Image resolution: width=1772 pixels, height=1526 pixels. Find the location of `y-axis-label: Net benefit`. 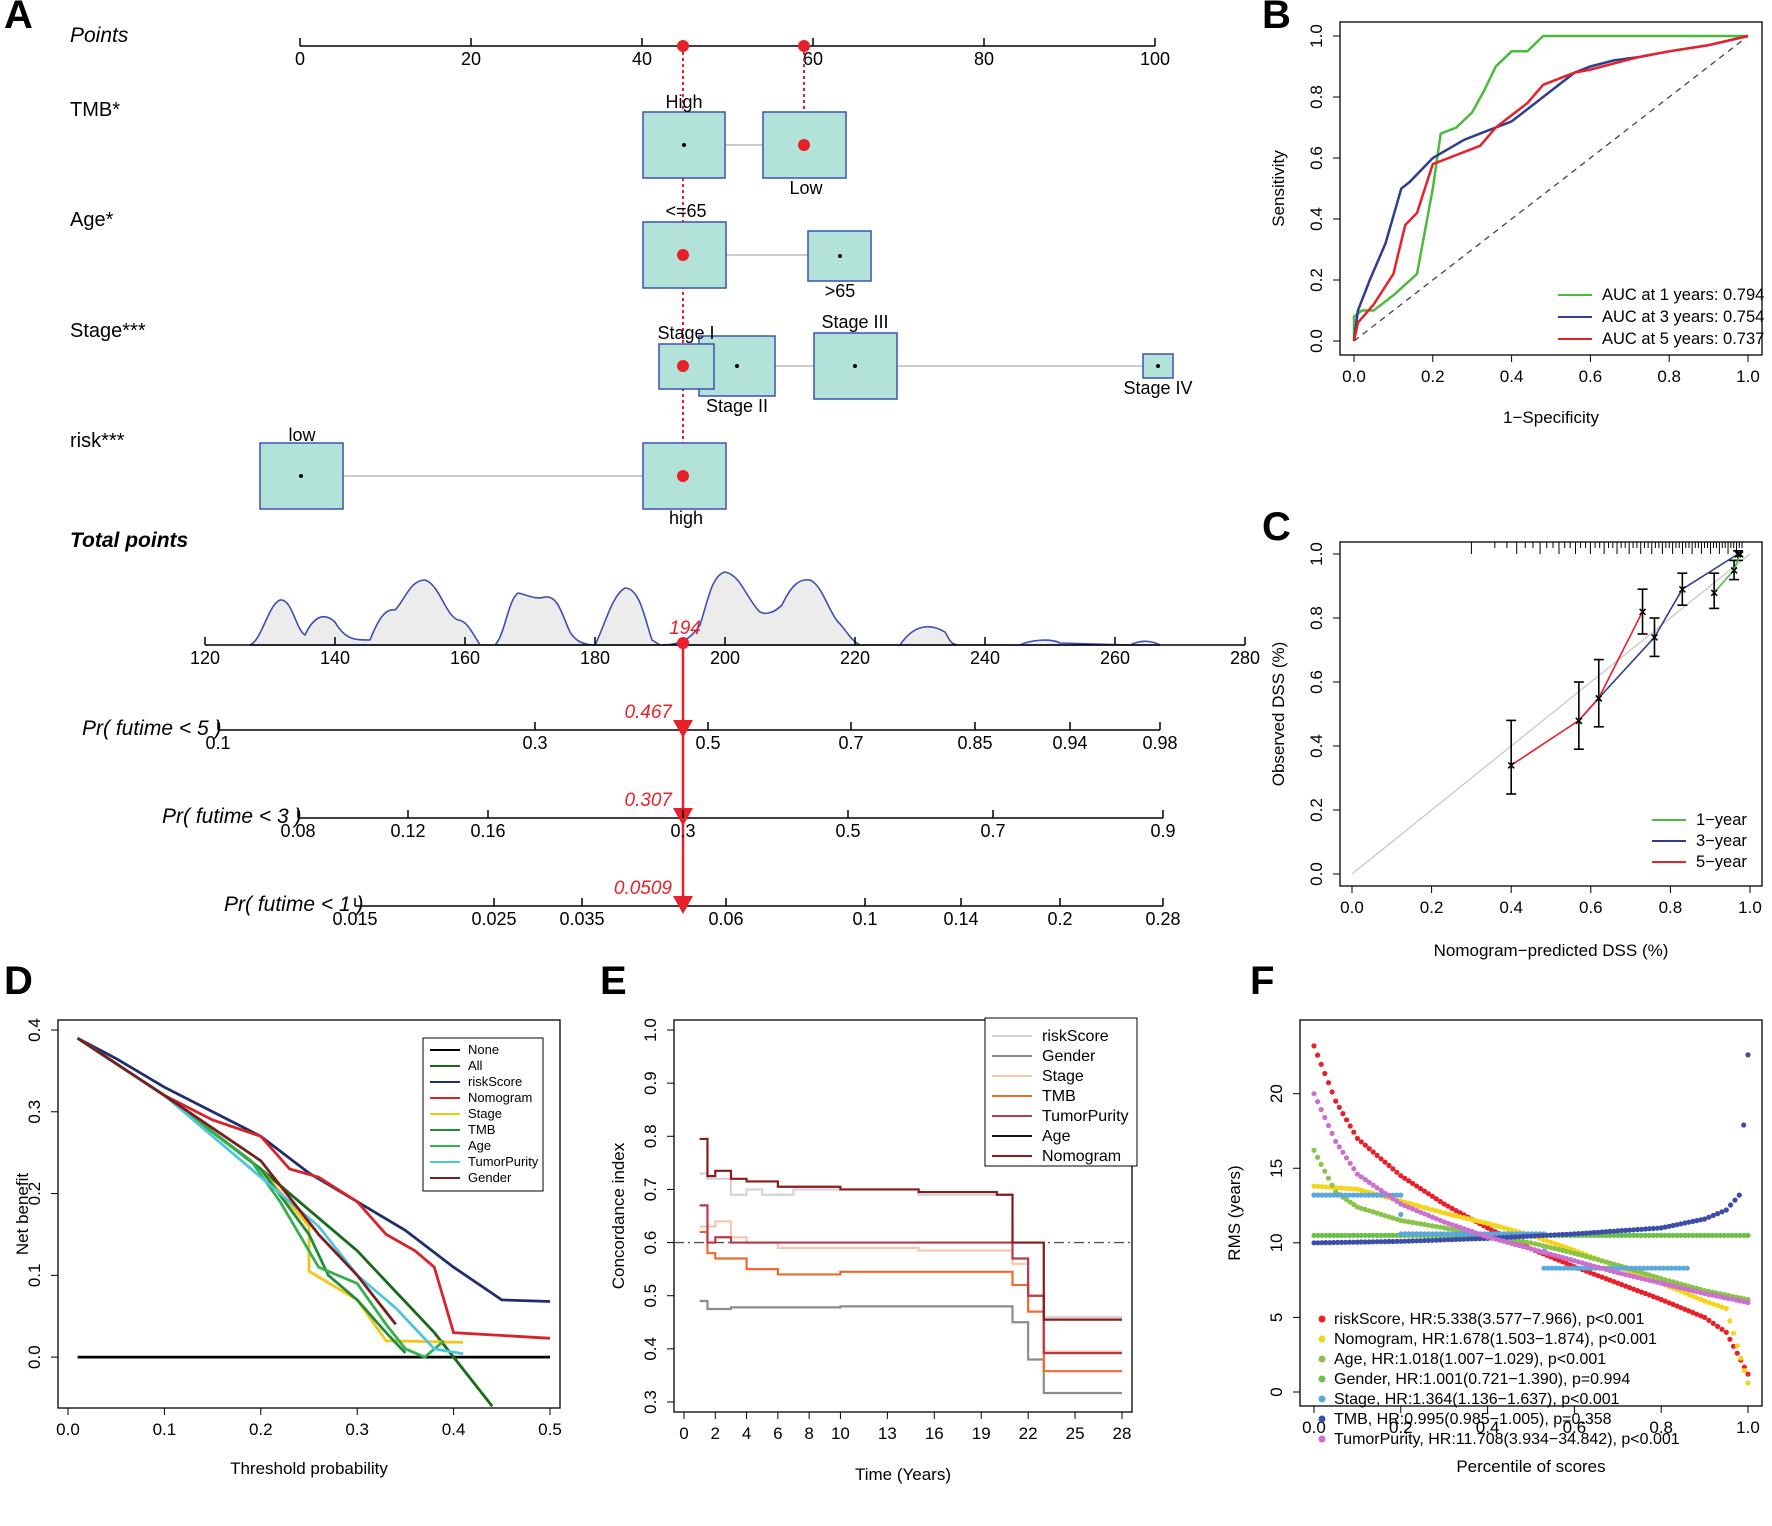

y-axis-label: Net benefit is located at coordinates (22, 1214).